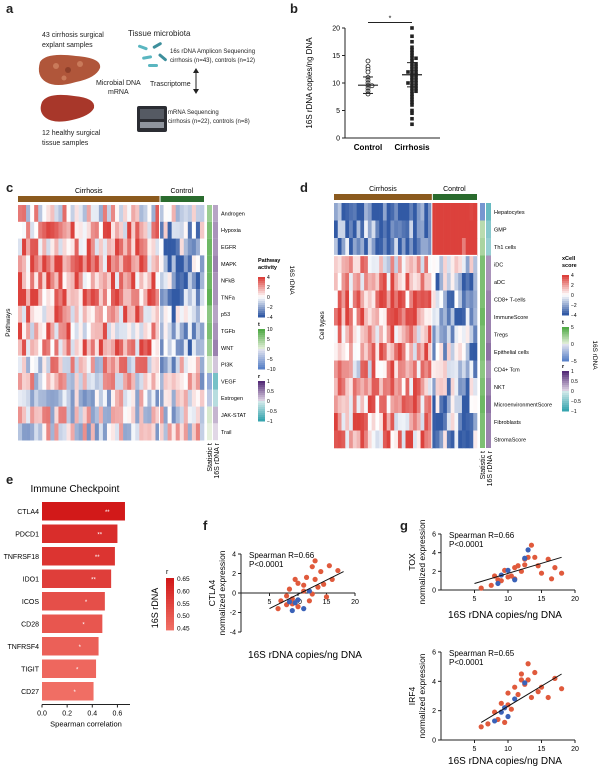 The image size is (600, 768). Describe the element at coordinates (268, 268) in the screenshot. I see `legend-activity-title: activity` at that location.